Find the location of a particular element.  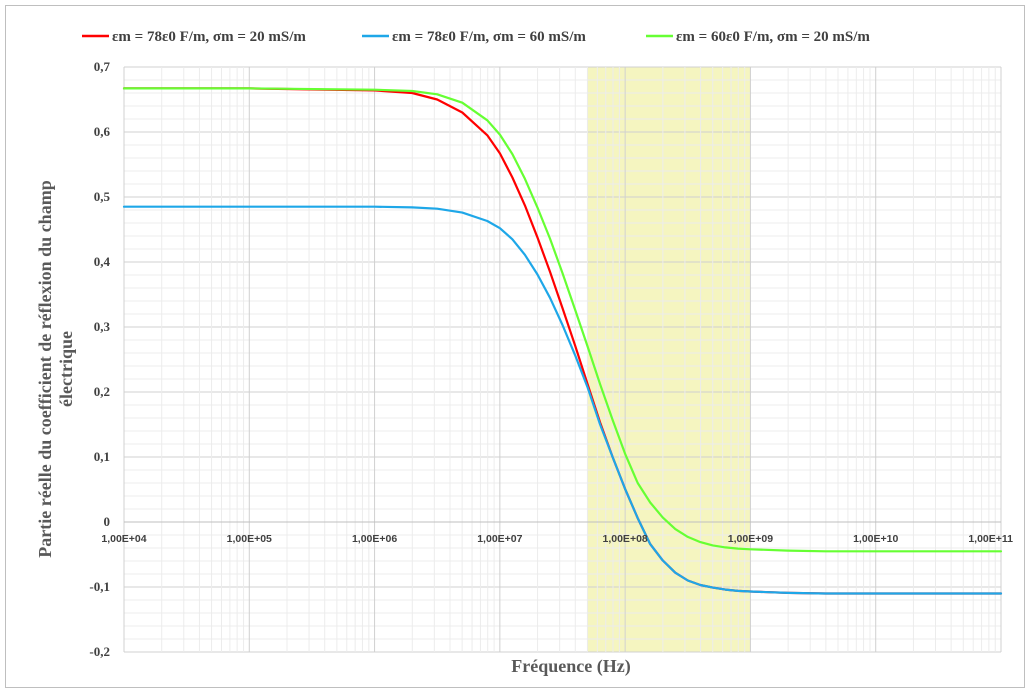

x-tick-label: 1,00E+11 is located at coordinates (990, 539).